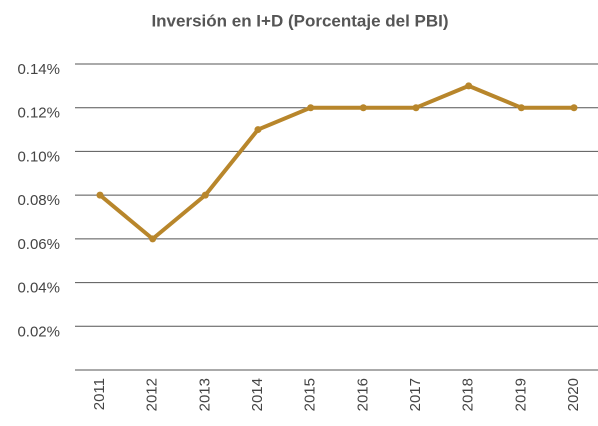  I want to click on y-tick-label: 0.06%, so click(38, 244).